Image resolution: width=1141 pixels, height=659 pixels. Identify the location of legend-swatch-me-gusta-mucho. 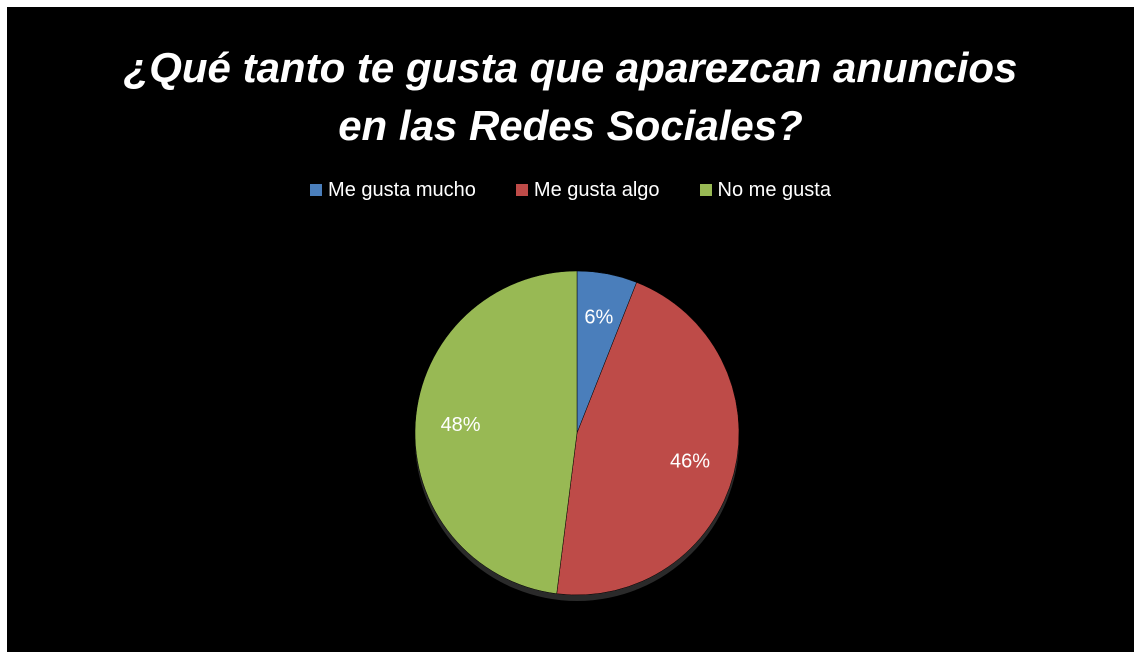
(316, 190).